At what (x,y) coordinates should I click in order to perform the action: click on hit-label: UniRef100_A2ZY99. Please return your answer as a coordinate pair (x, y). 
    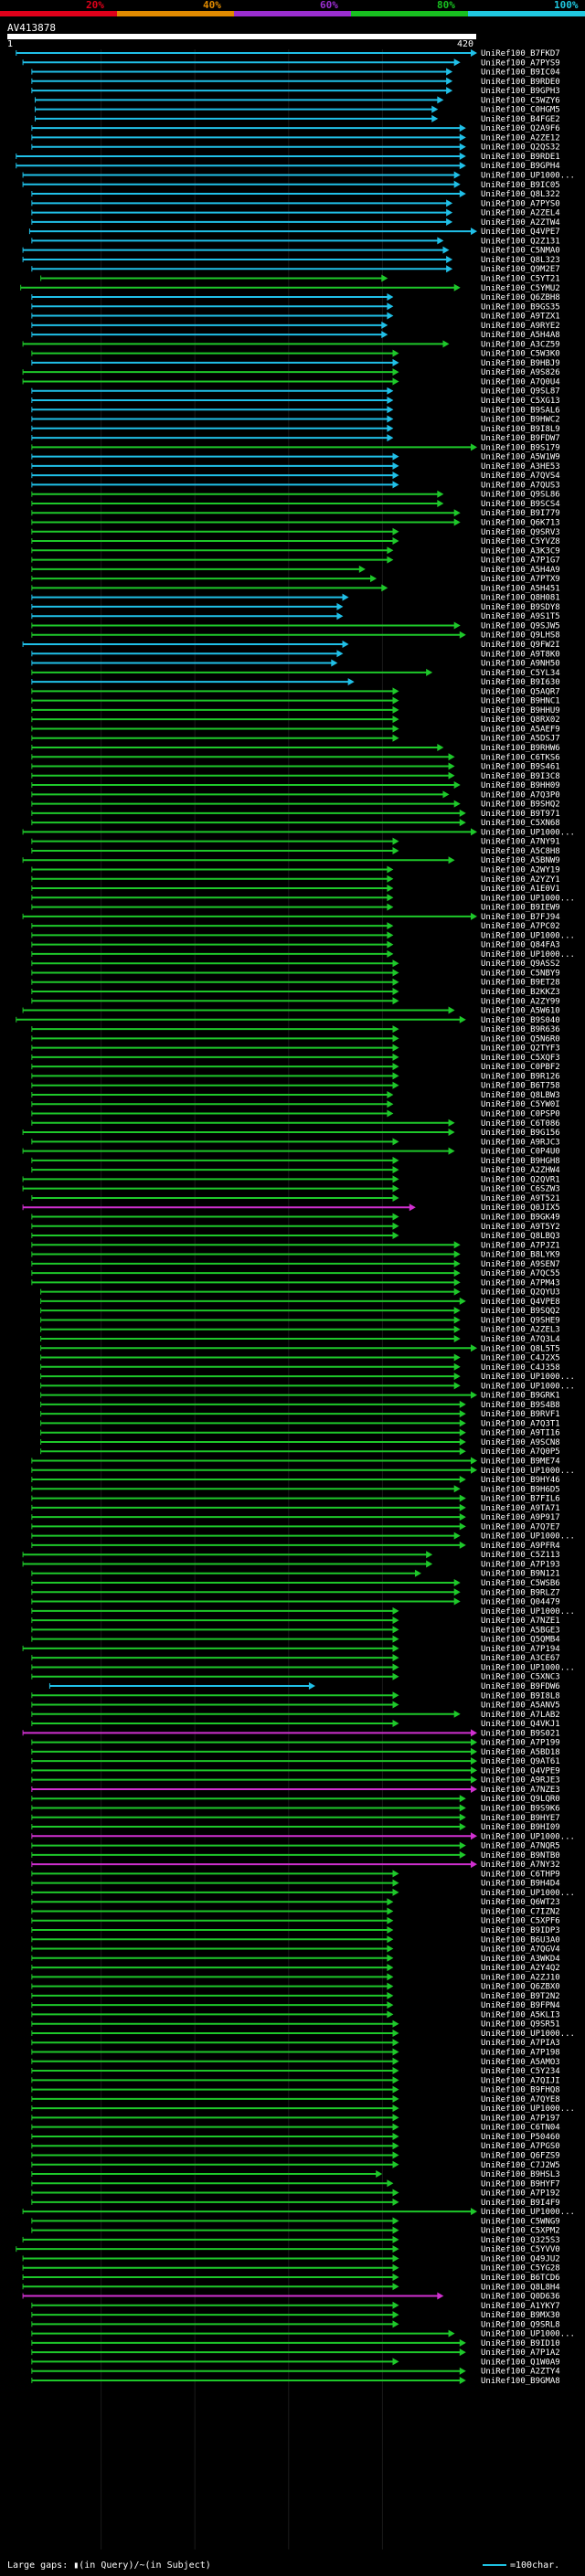
    Looking at the image, I should click on (520, 1001).